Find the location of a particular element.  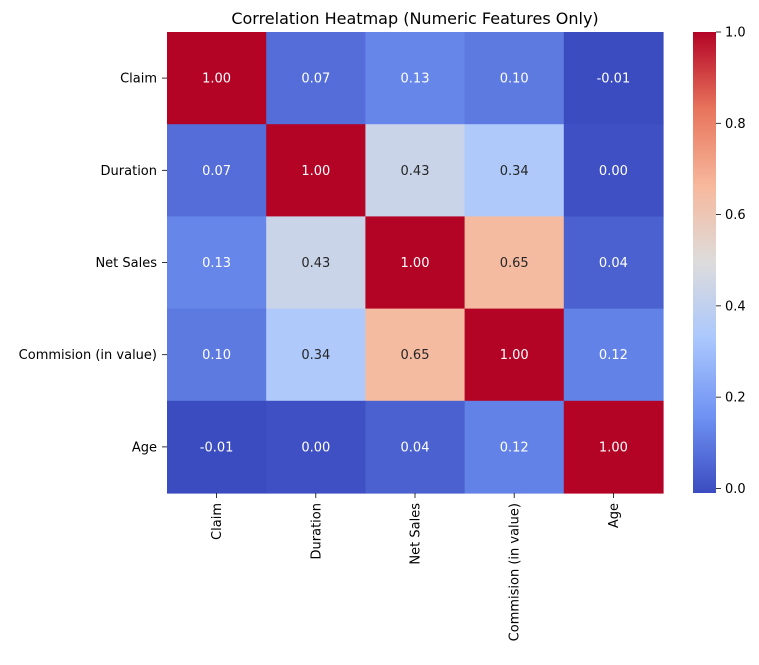

colorbar-tick-label: 0.8 is located at coordinates (735, 124).